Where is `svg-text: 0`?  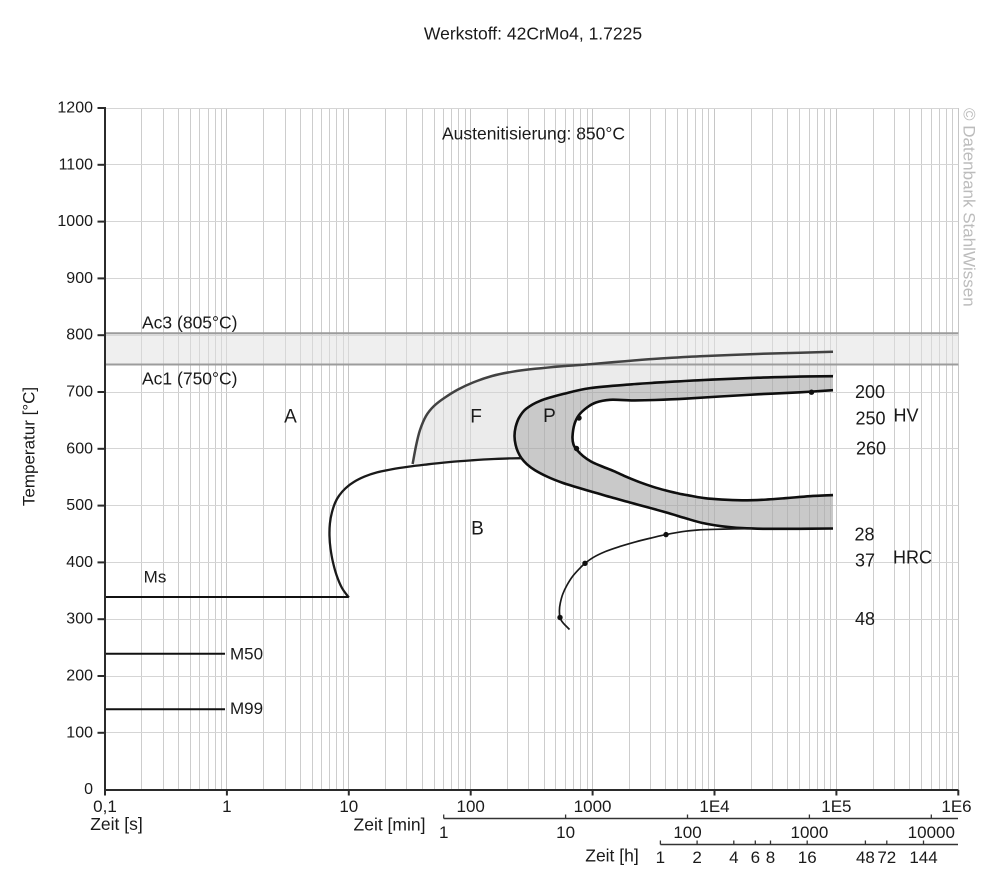 svg-text: 0 is located at coordinates (88, 789).